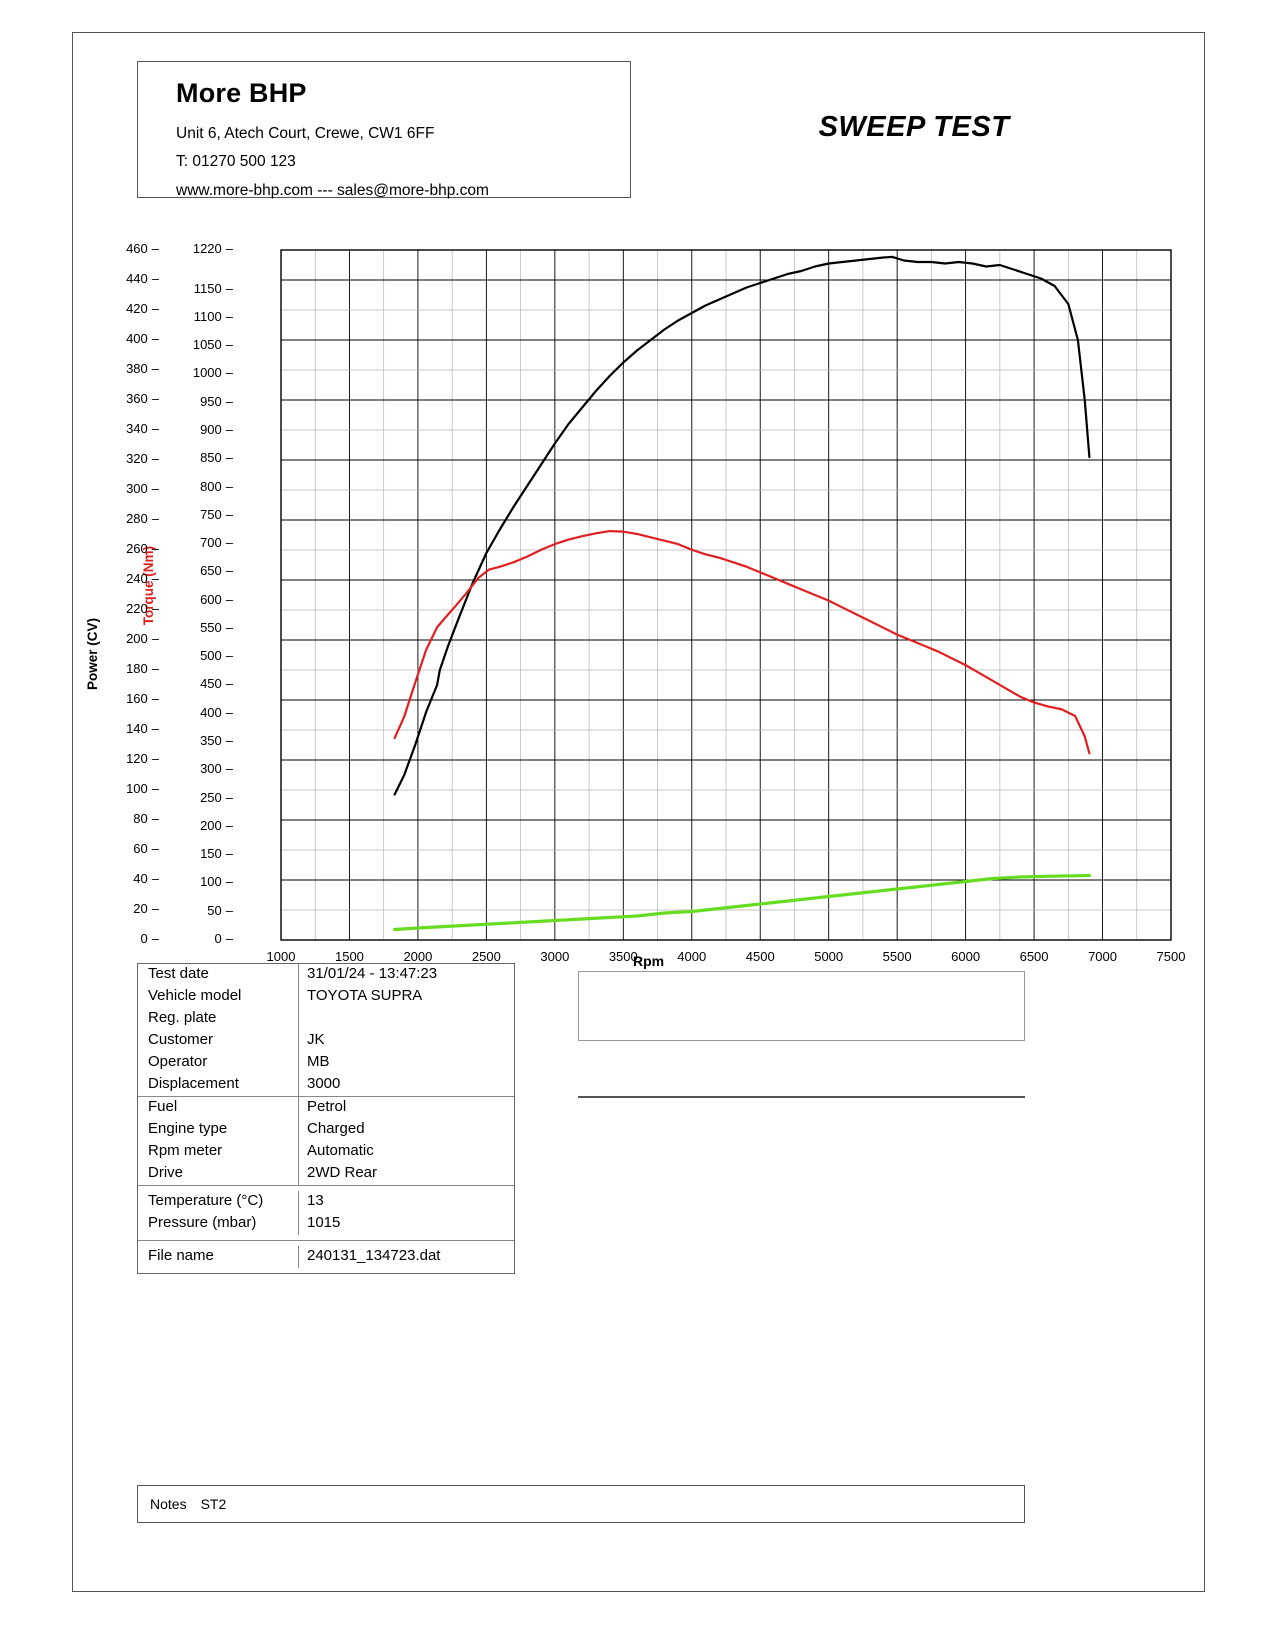 This screenshot has height=1650, width=1275. What do you see at coordinates (742, 902) in the screenshot?
I see `series-wasted-power` at bounding box center [742, 902].